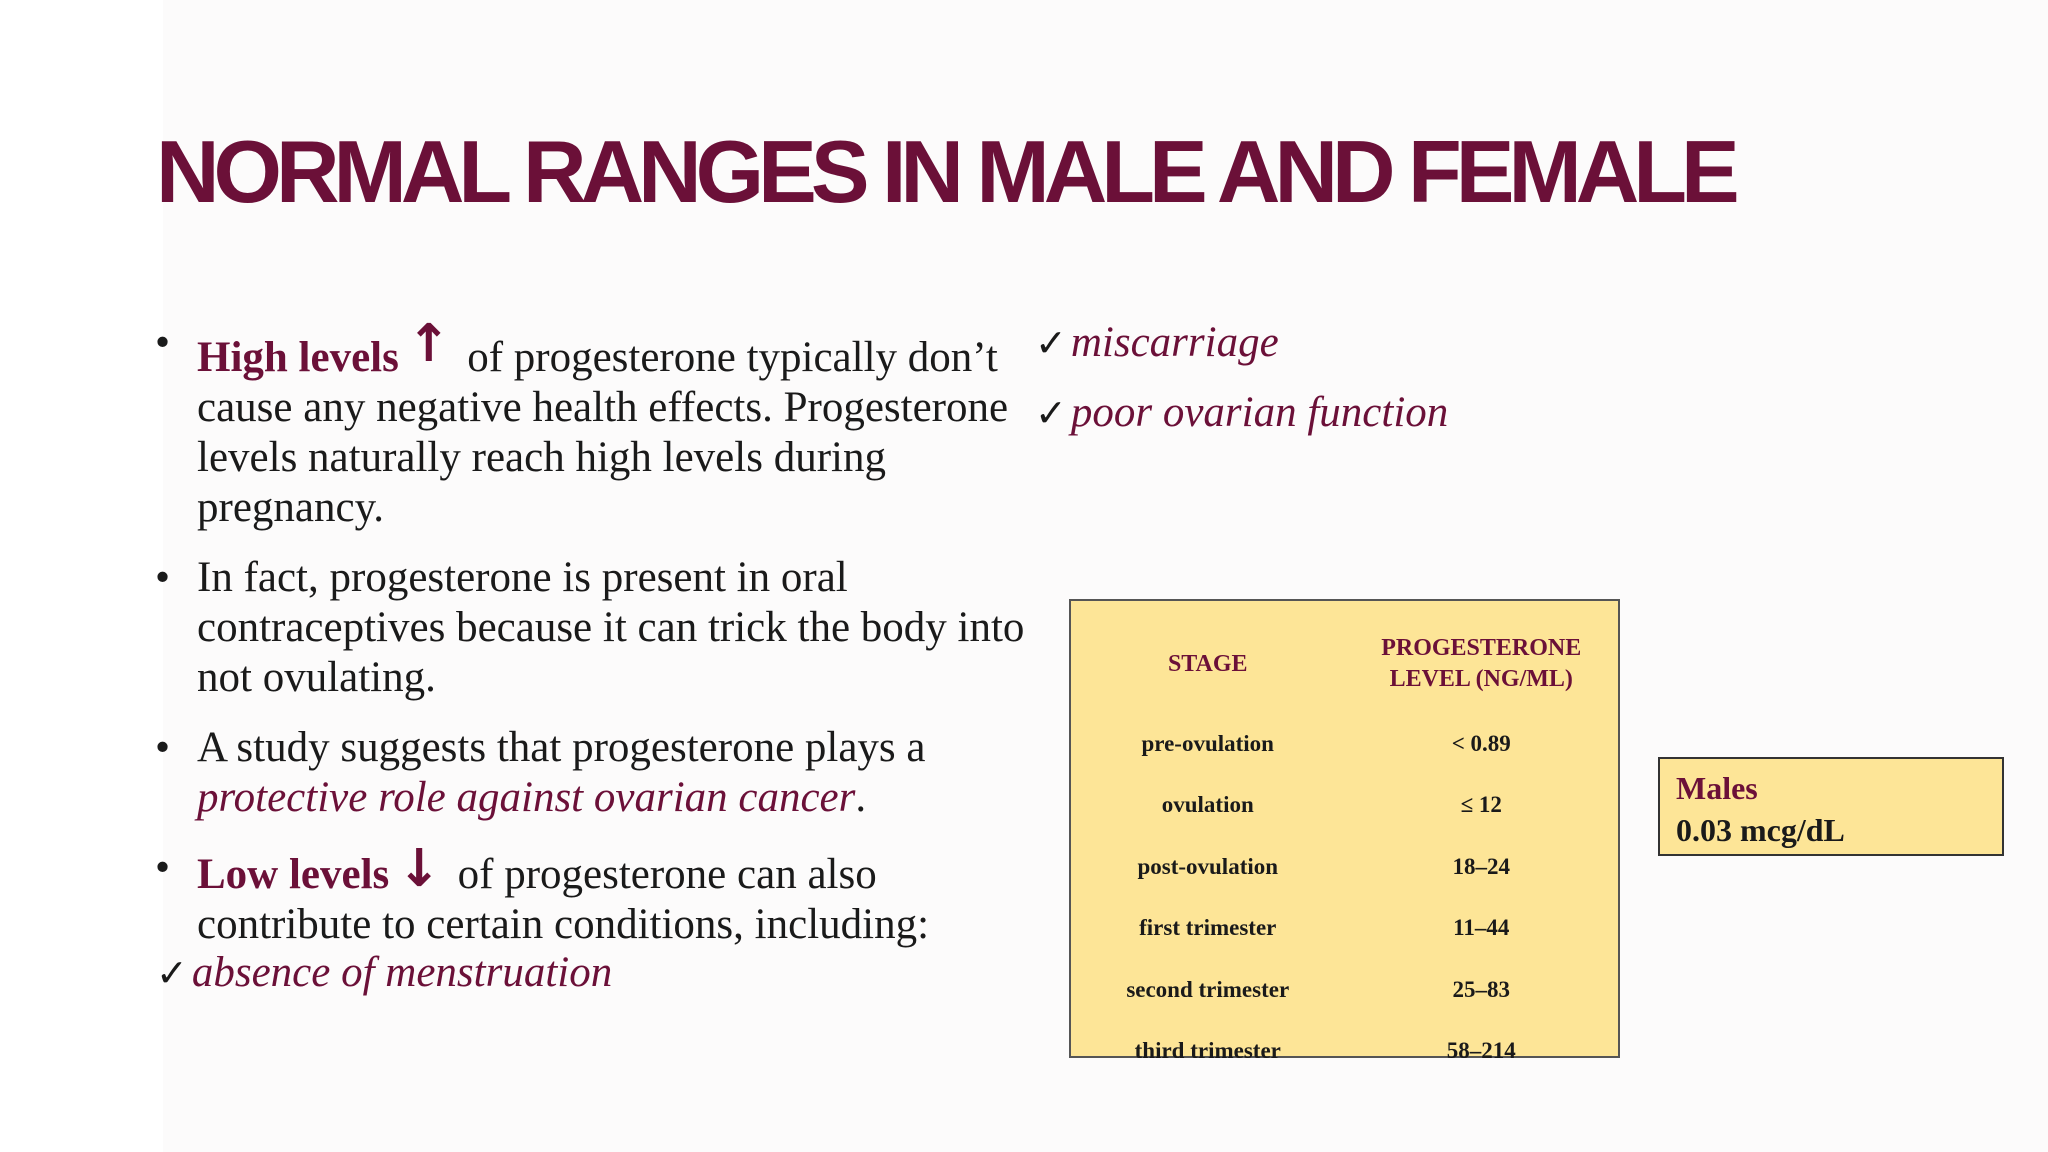 This screenshot has width=2048, height=1152. I want to click on condition-miscarriage: ✓miscarriage, so click(1157, 343).